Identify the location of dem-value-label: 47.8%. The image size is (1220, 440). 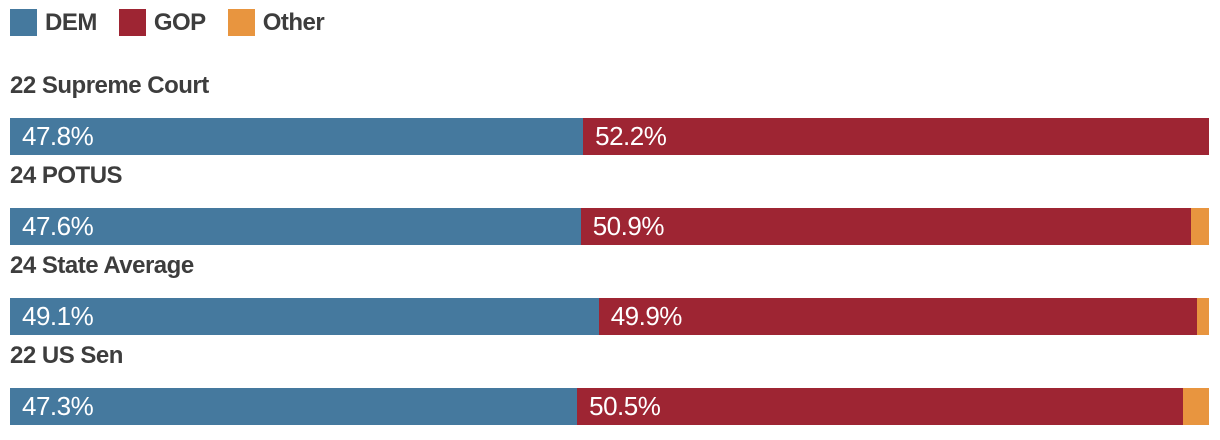
(58, 136).